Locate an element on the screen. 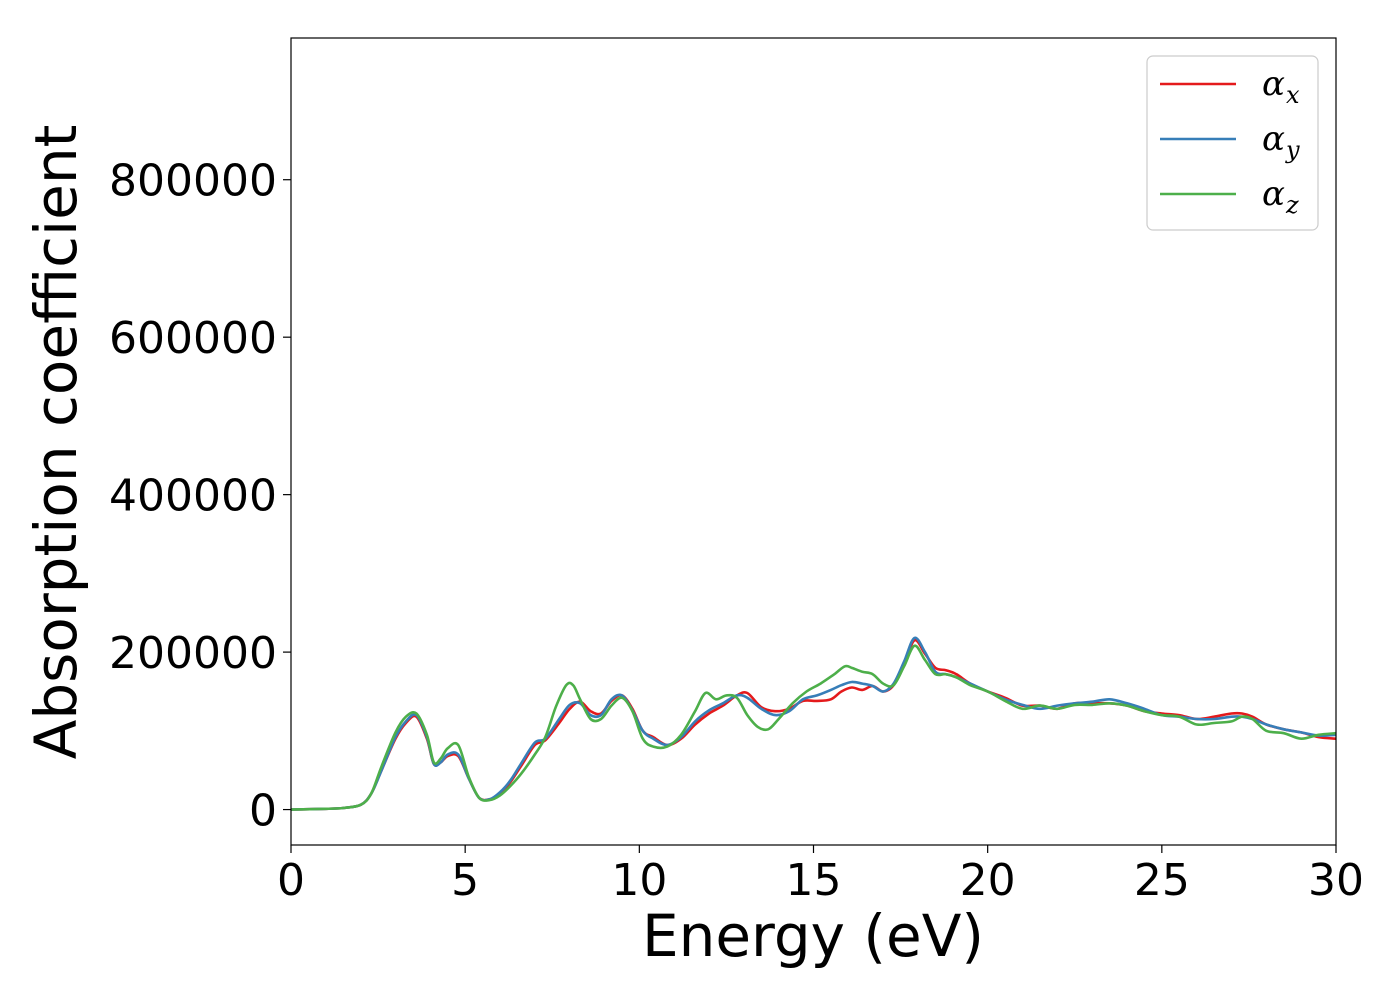 The width and height of the screenshot is (1400, 1000). y-axis-ticks: 0 200000 400000 600000 800000 is located at coordinates (200, 496).